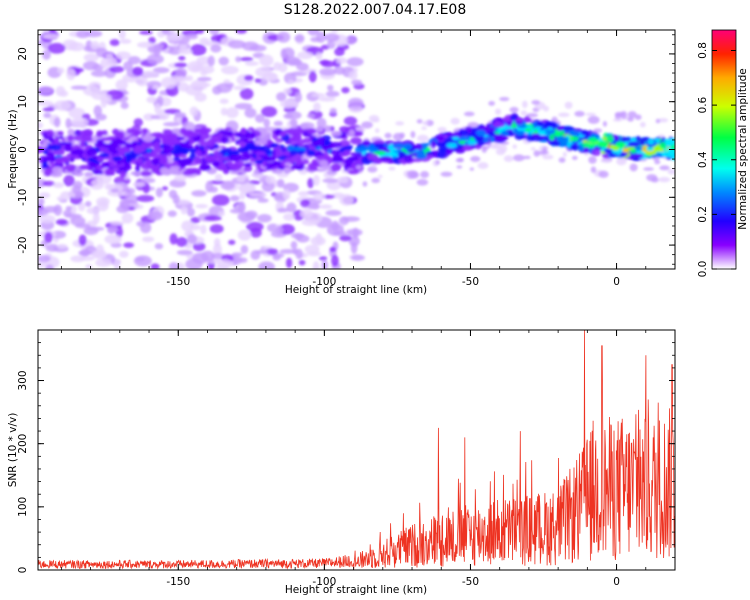 The height and width of the screenshot is (600, 750). I want to click on snr-ytick-label: 0, so click(23, 570).